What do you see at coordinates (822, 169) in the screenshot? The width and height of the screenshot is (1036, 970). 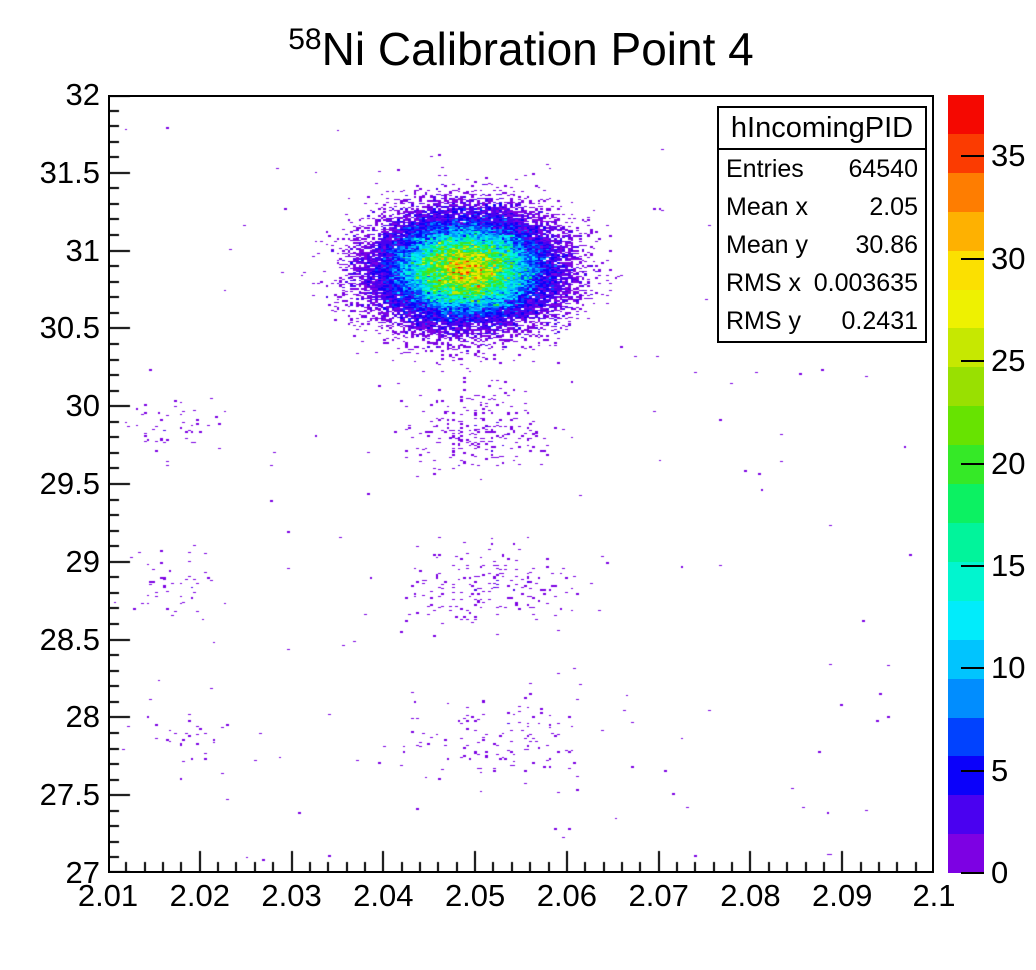 I see `stats-row-entries: Entries 64540` at bounding box center [822, 169].